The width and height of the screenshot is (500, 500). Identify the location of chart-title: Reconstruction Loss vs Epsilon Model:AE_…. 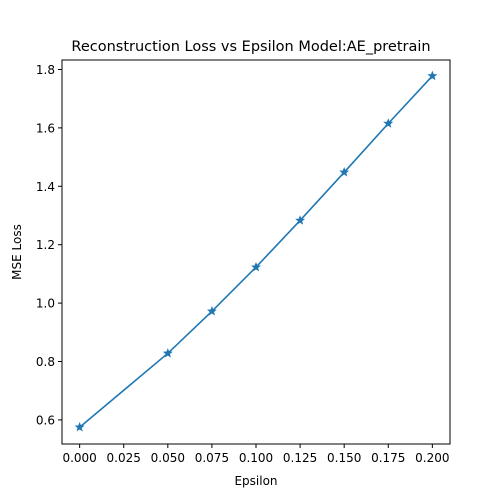
(250, 47).